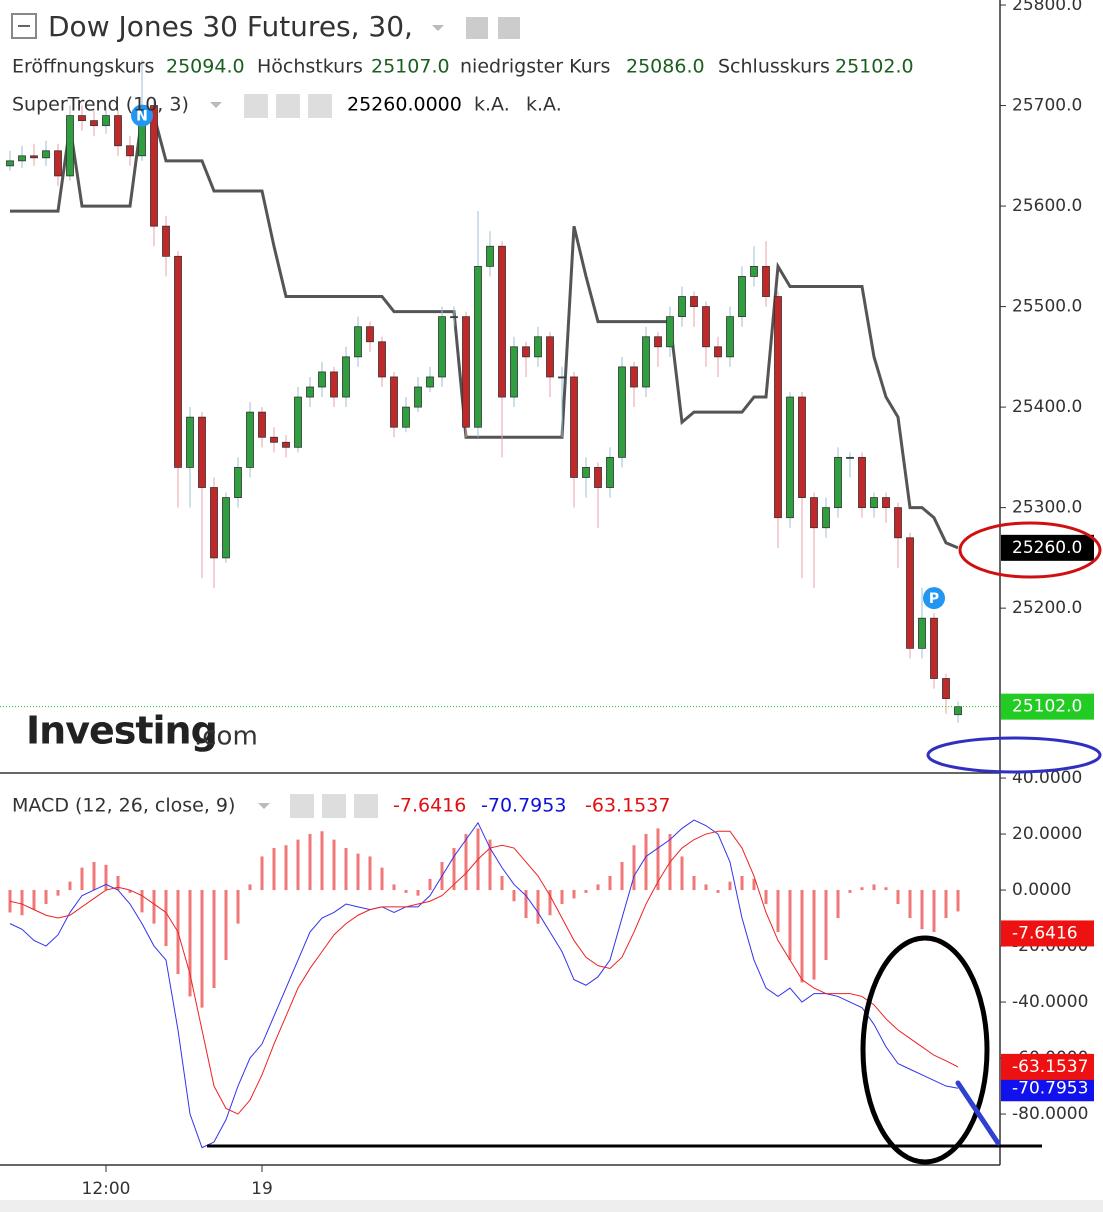  What do you see at coordinates (100, 105) in the screenshot?
I see `indicator-label: SuperTrend (10, 3)` at bounding box center [100, 105].